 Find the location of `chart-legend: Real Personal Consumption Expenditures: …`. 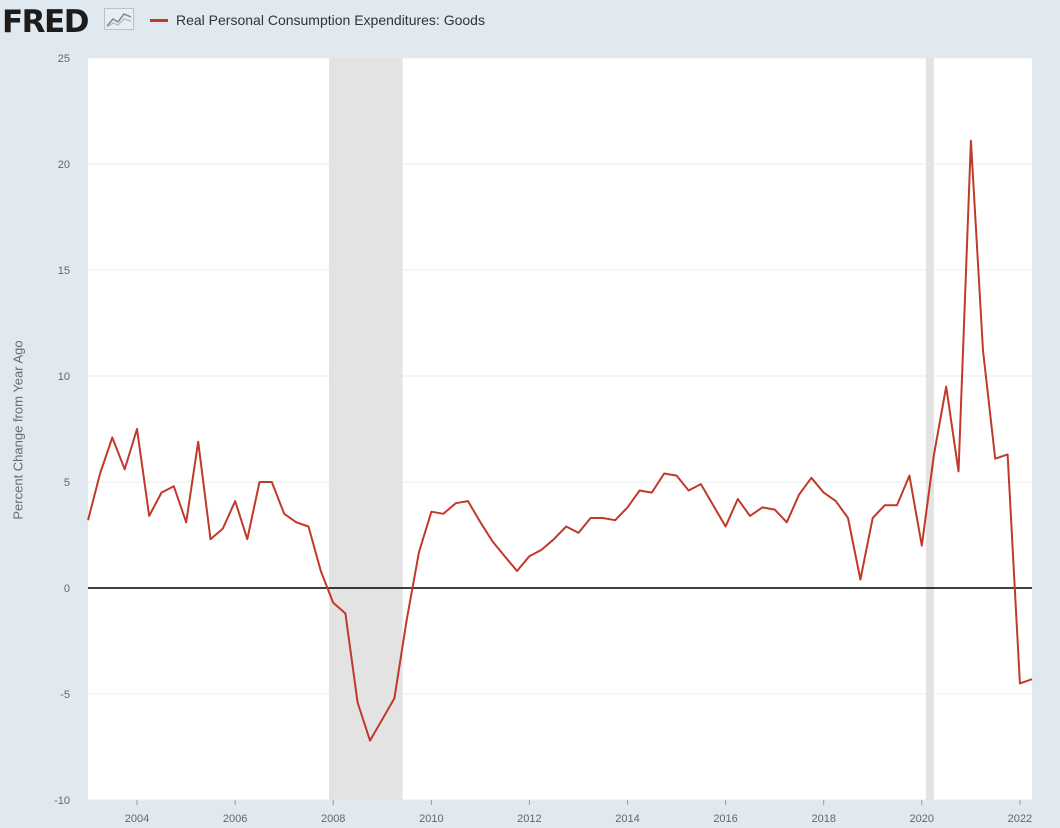

chart-legend: Real Personal Consumption Expenditures: … is located at coordinates (317, 20).